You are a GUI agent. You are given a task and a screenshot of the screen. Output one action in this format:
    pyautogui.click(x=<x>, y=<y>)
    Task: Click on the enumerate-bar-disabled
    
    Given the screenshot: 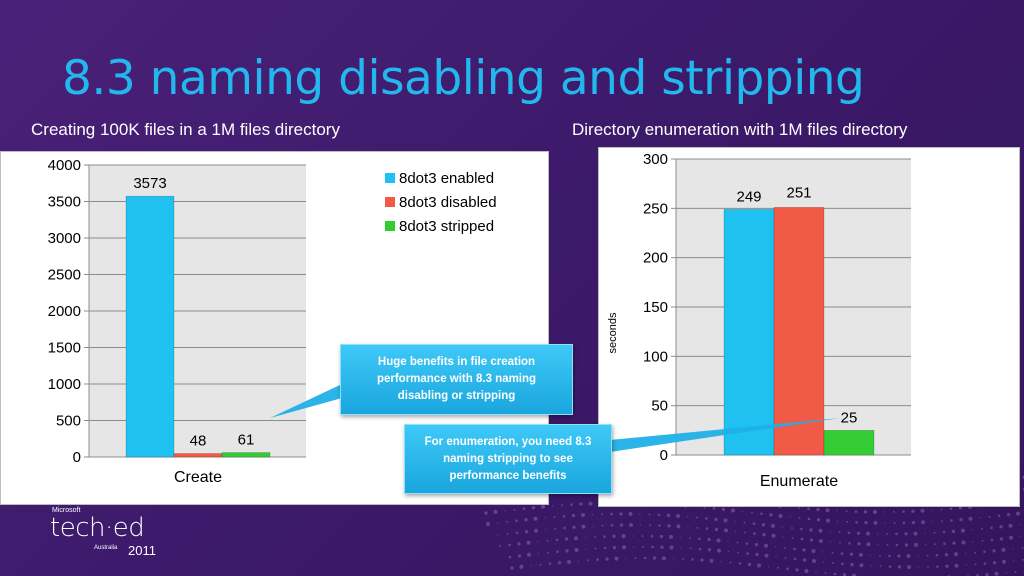 What is the action you would take?
    pyautogui.click(x=799, y=331)
    